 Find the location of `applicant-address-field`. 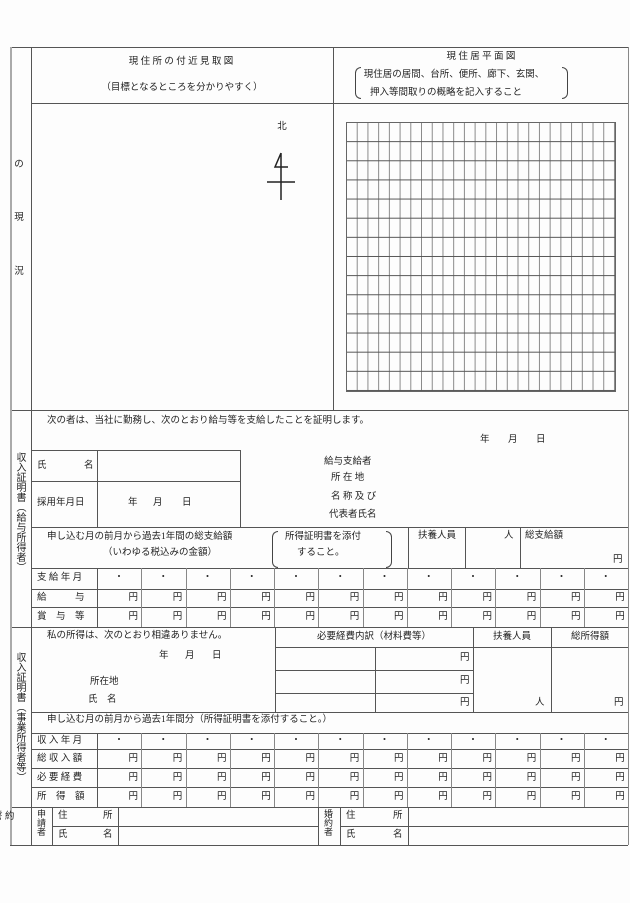

applicant-address-field is located at coordinates (218, 816).